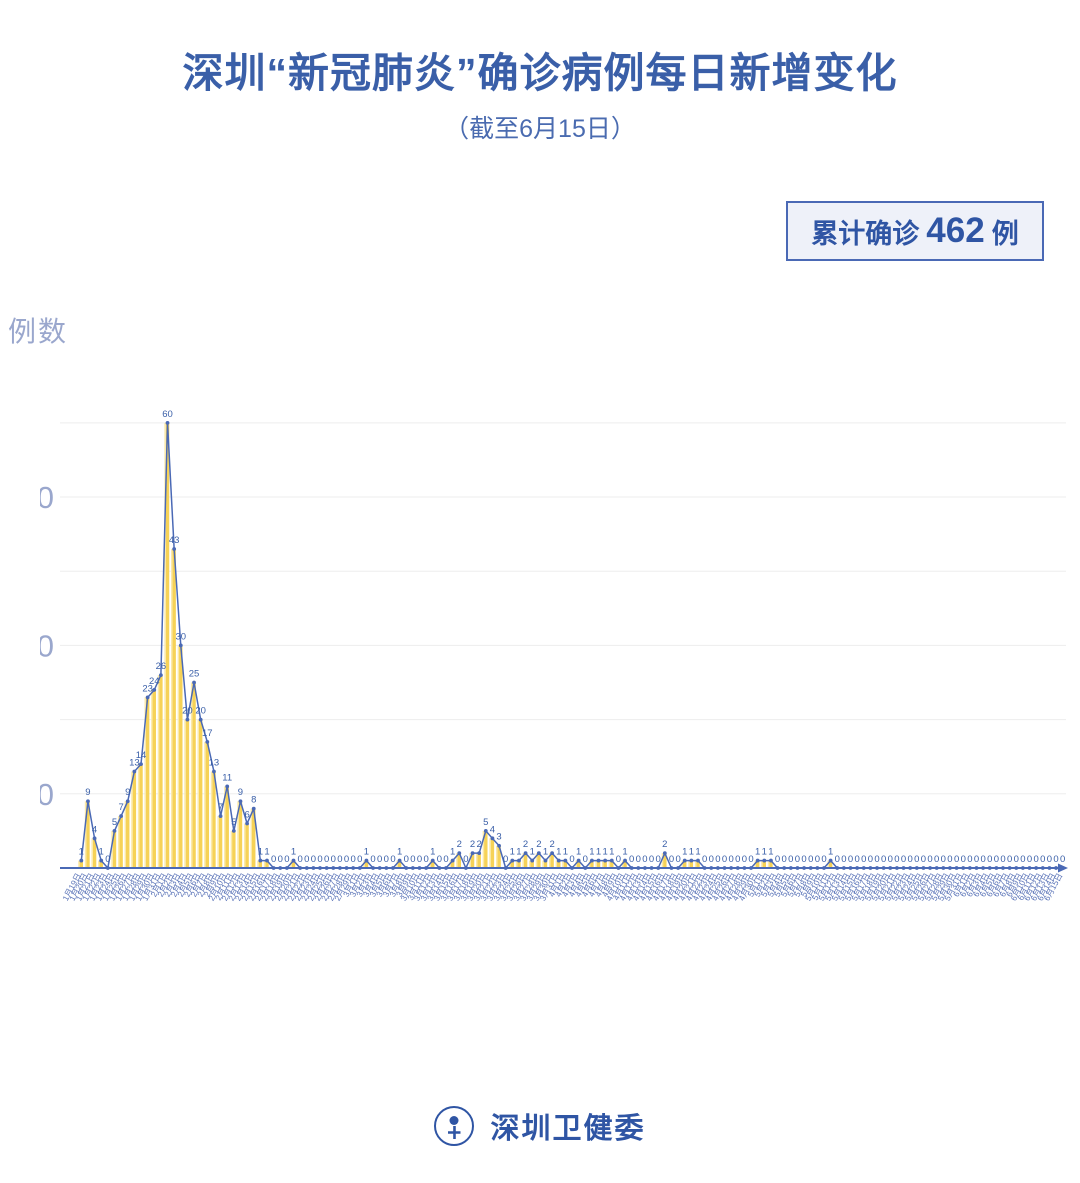  I want to click on data-label: 6, so click(246, 814).